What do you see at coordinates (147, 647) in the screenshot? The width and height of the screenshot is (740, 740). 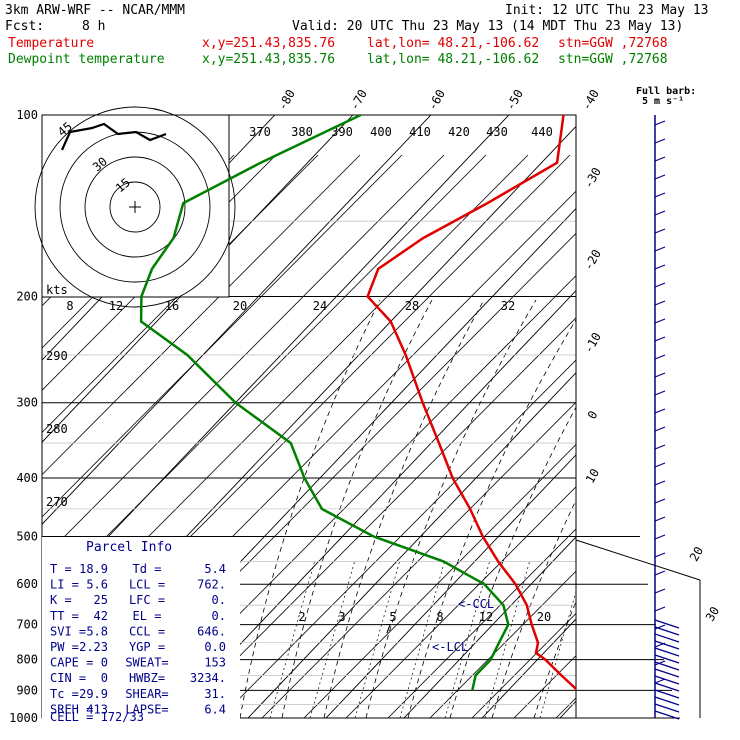 I see `parcel-row-label: YGP =` at bounding box center [147, 647].